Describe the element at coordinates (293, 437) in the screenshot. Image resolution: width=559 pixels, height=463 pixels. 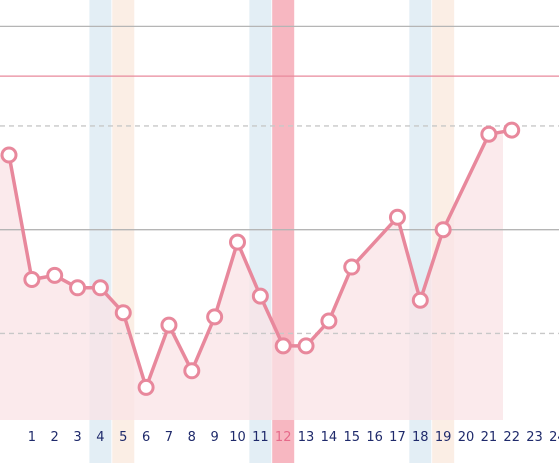
I see `x-tick-labels: 123456789101112131415161718192021222324` at that location.